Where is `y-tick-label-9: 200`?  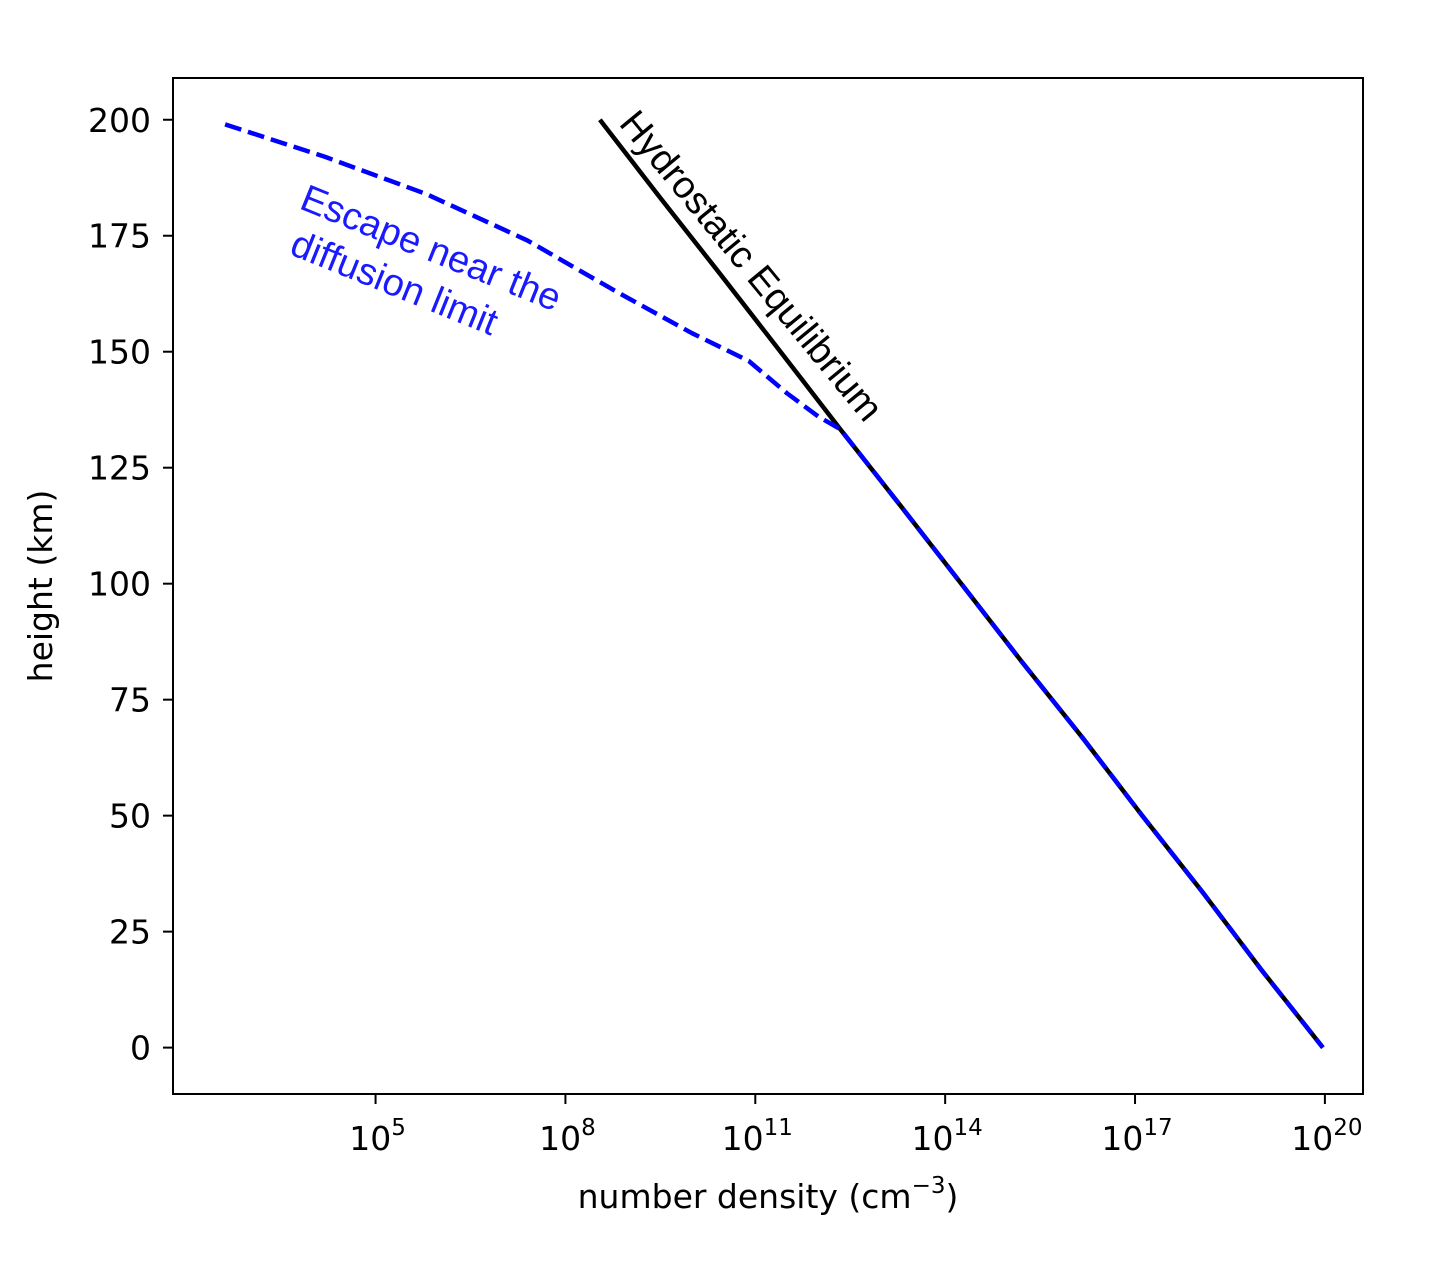
y-tick-label-9: 200 is located at coordinates (119, 120).